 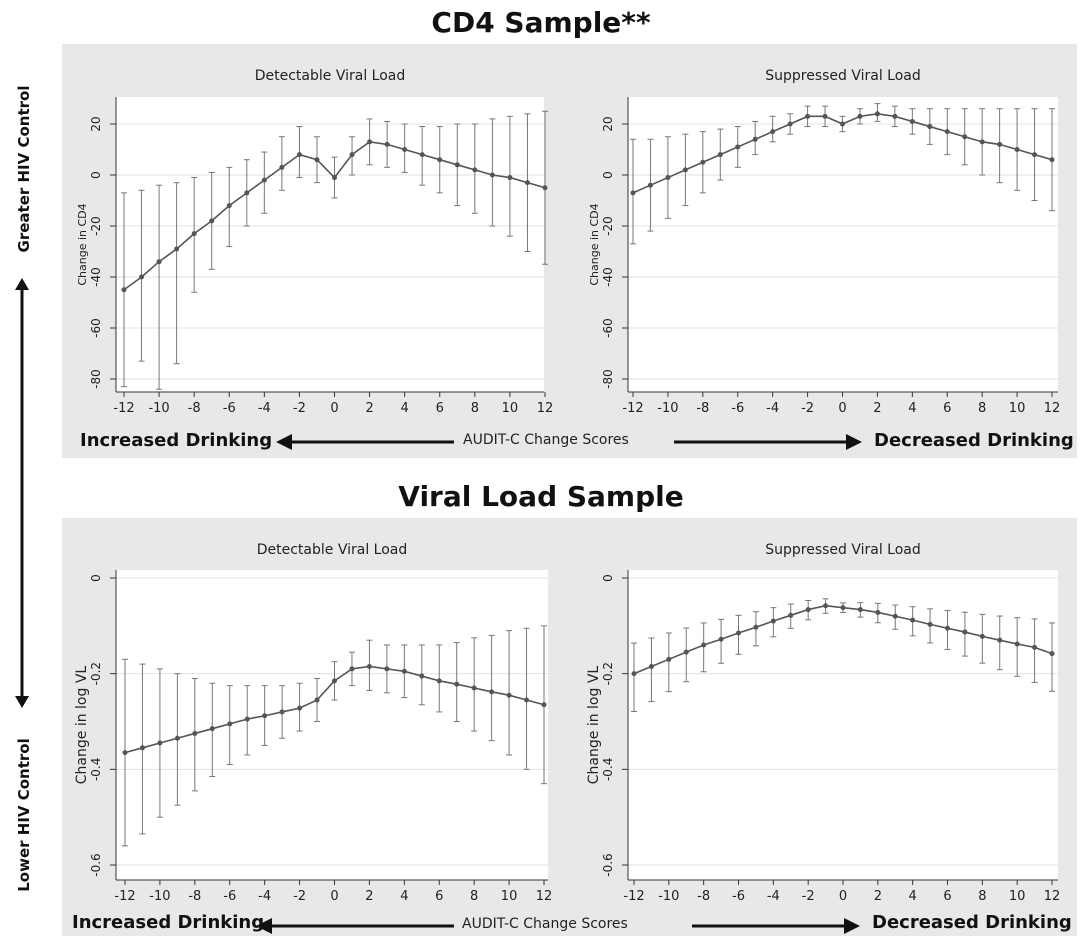 I want to click on y-tick-label: -0.6, so click(x=96, y=864).